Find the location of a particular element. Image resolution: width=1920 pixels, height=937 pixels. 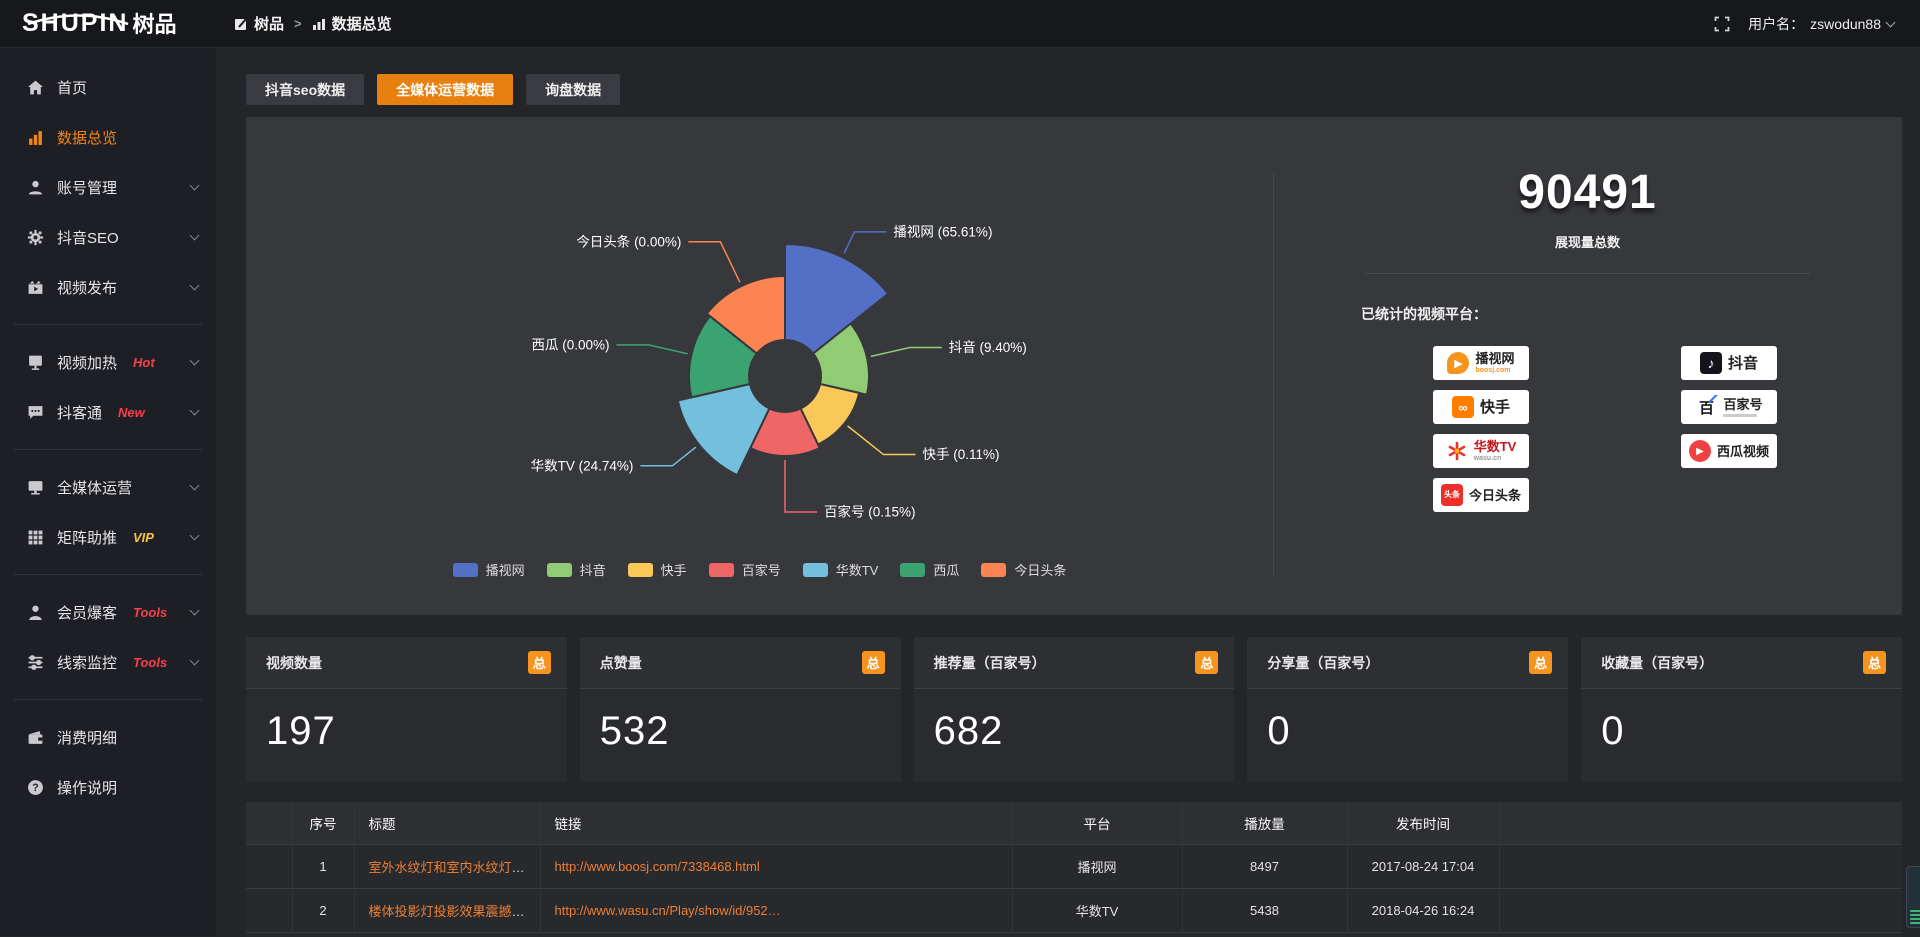

app-logo: SHUPIN 树品 is located at coordinates (108, 23).